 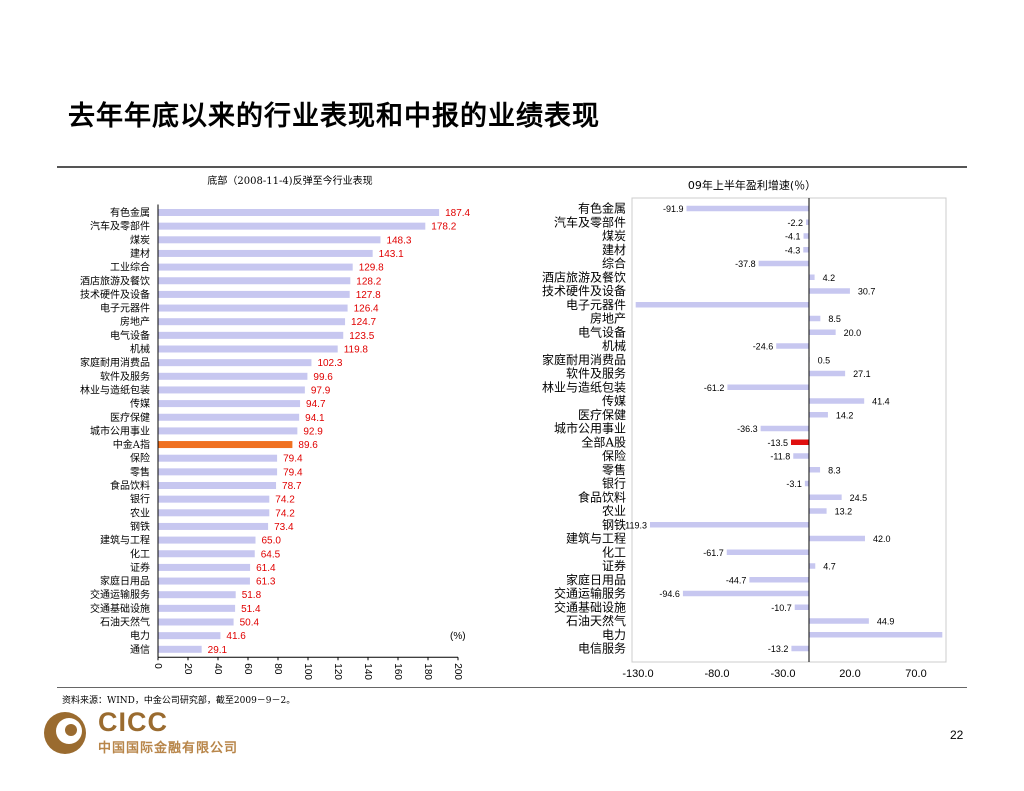 I want to click on right-category-label: 农业, so click(x=614, y=511).